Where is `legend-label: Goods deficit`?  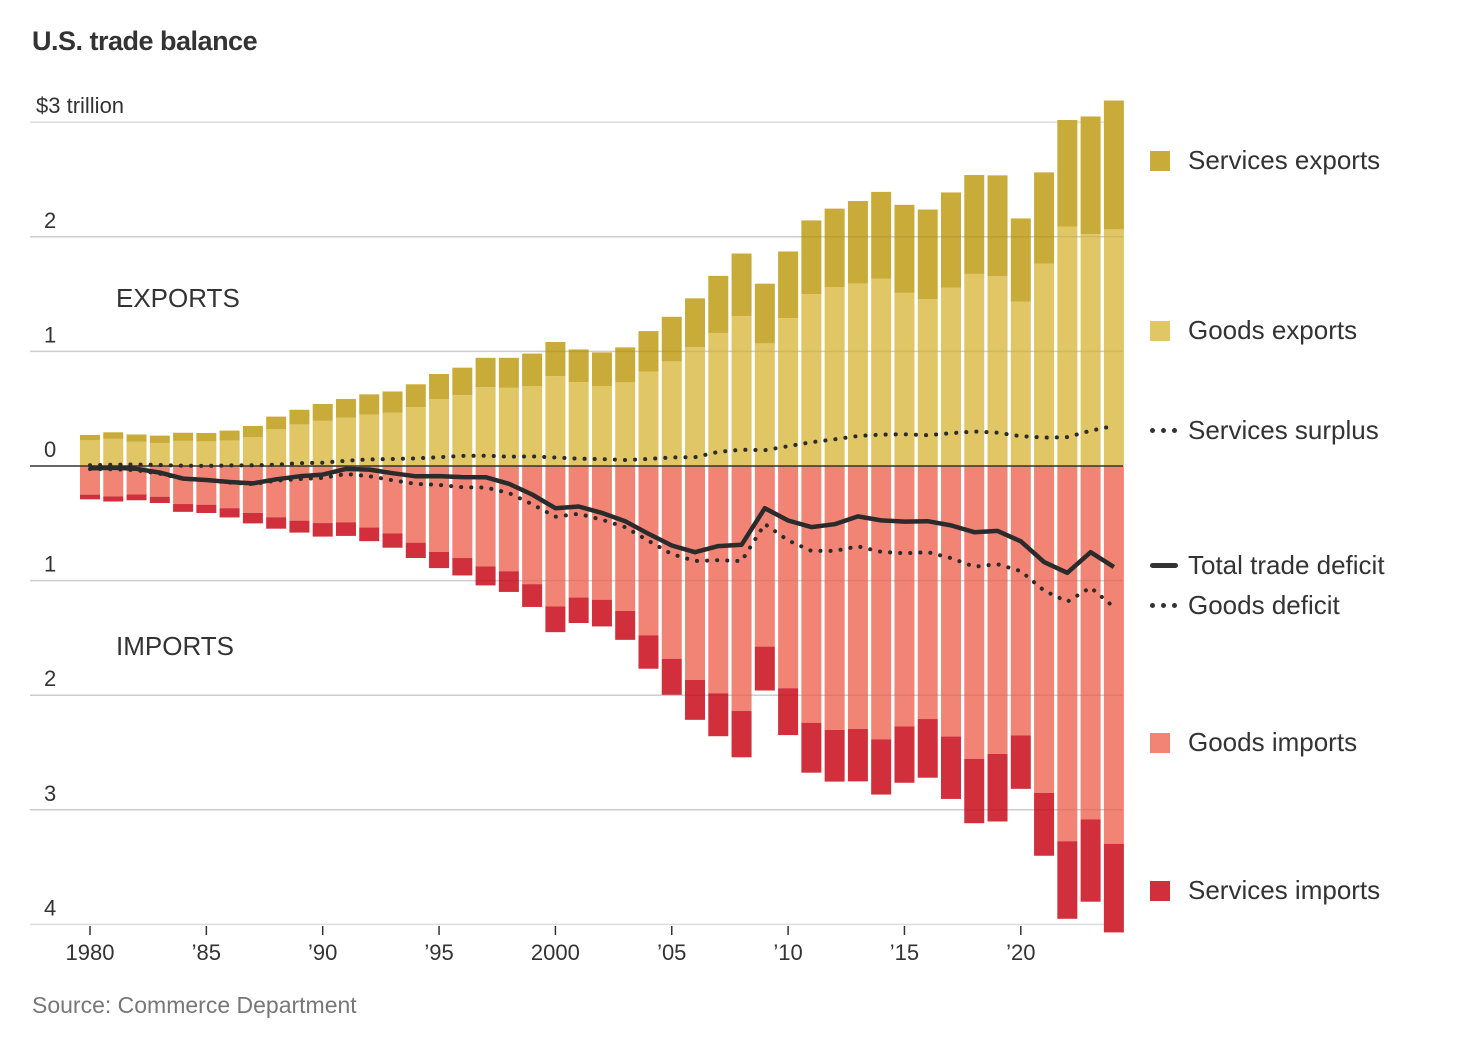
legend-label: Goods deficit is located at coordinates (1264, 605).